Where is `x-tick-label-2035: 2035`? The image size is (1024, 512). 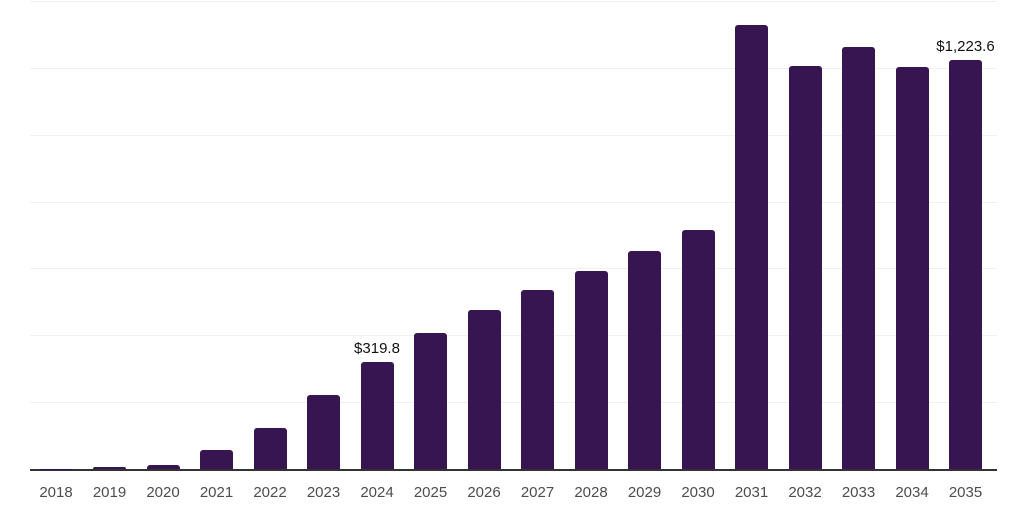 x-tick-label-2035: 2035 is located at coordinates (965, 492).